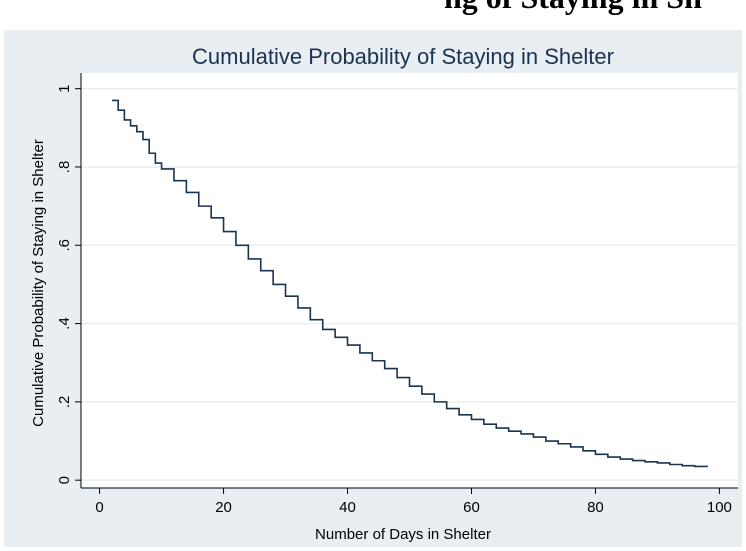 Image resolution: width=746 pixels, height=551 pixels. I want to click on x-tick-label-5: 100, so click(719, 507).